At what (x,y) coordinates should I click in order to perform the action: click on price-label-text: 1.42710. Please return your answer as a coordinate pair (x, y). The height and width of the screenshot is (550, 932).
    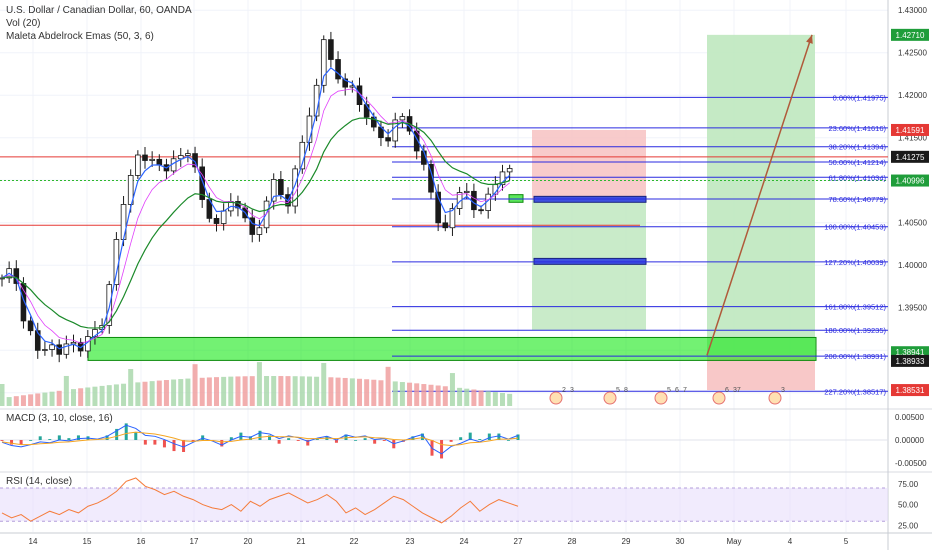
    Looking at the image, I should click on (910, 35).